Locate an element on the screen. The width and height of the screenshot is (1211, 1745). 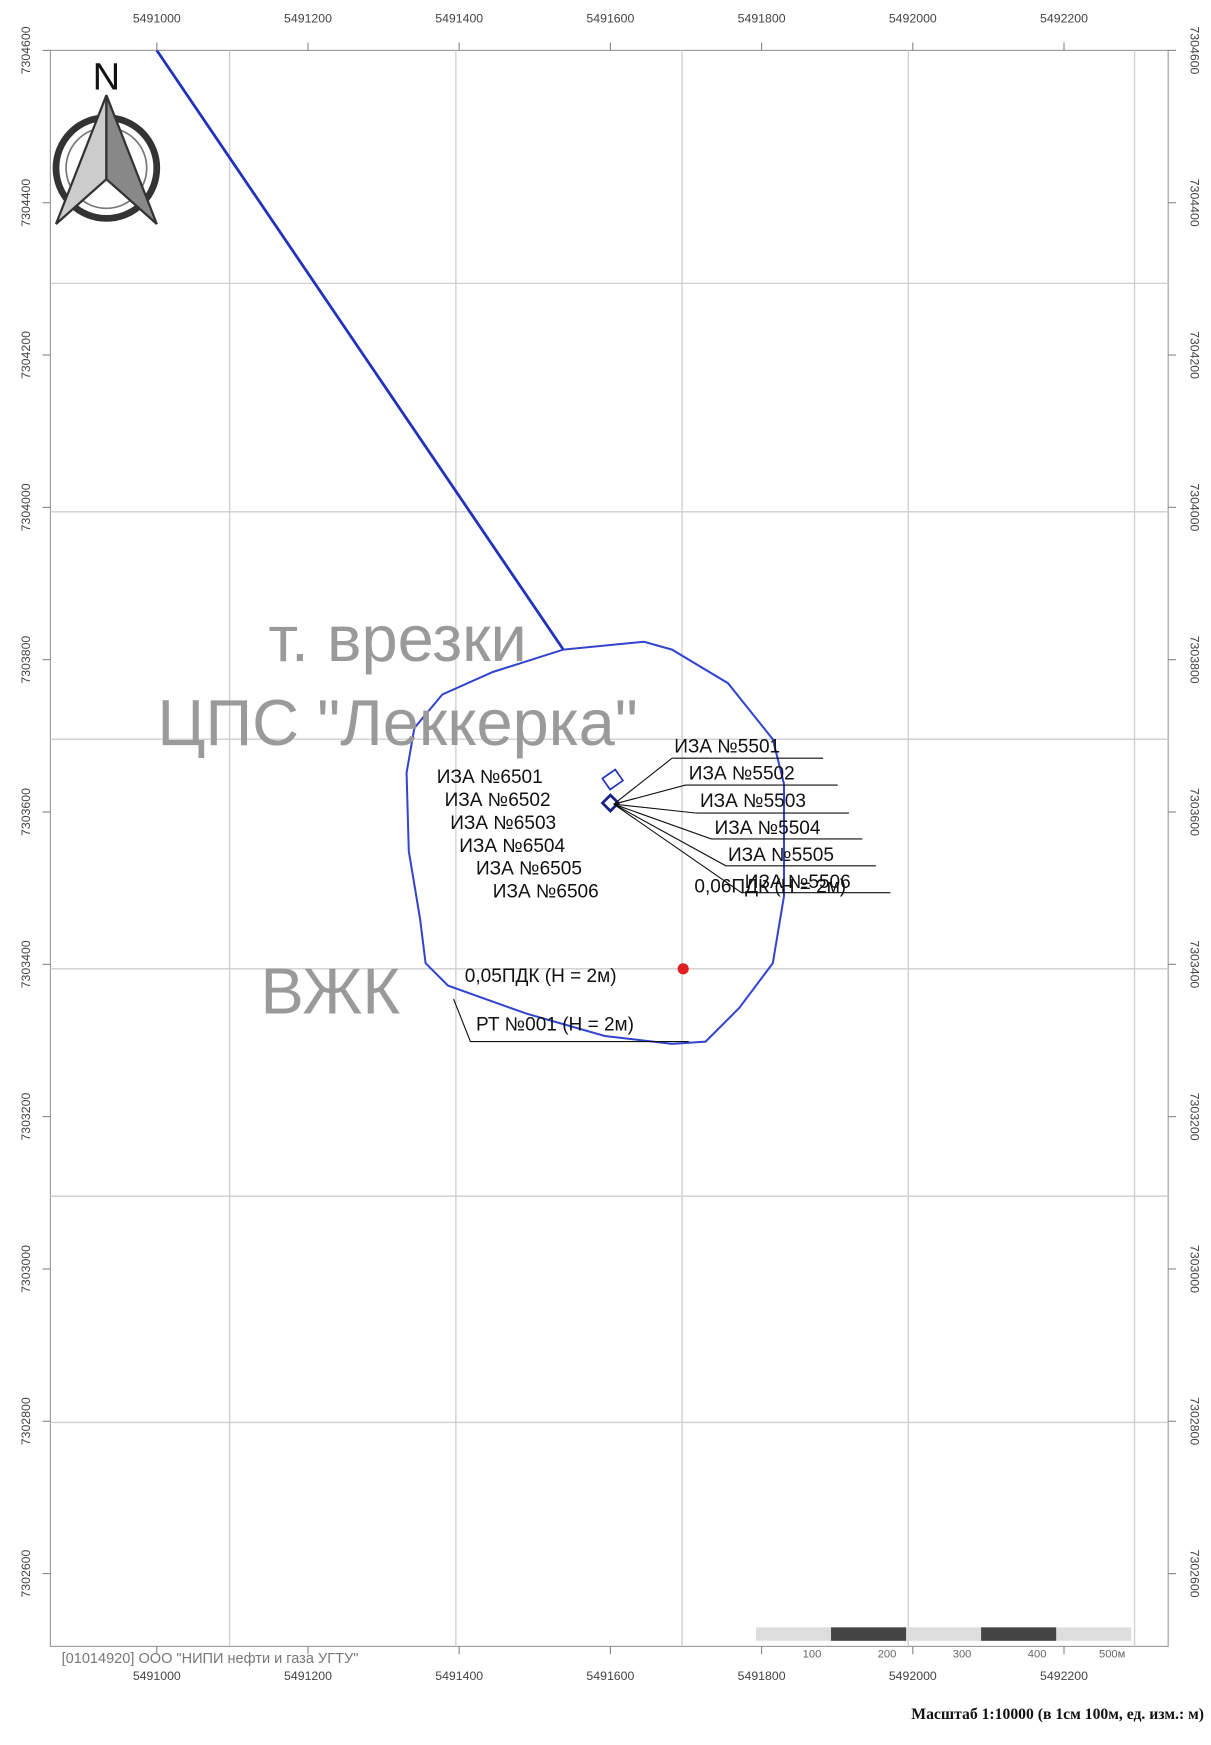
place-label: ЦПС "Леккерка" is located at coordinates (397, 722).